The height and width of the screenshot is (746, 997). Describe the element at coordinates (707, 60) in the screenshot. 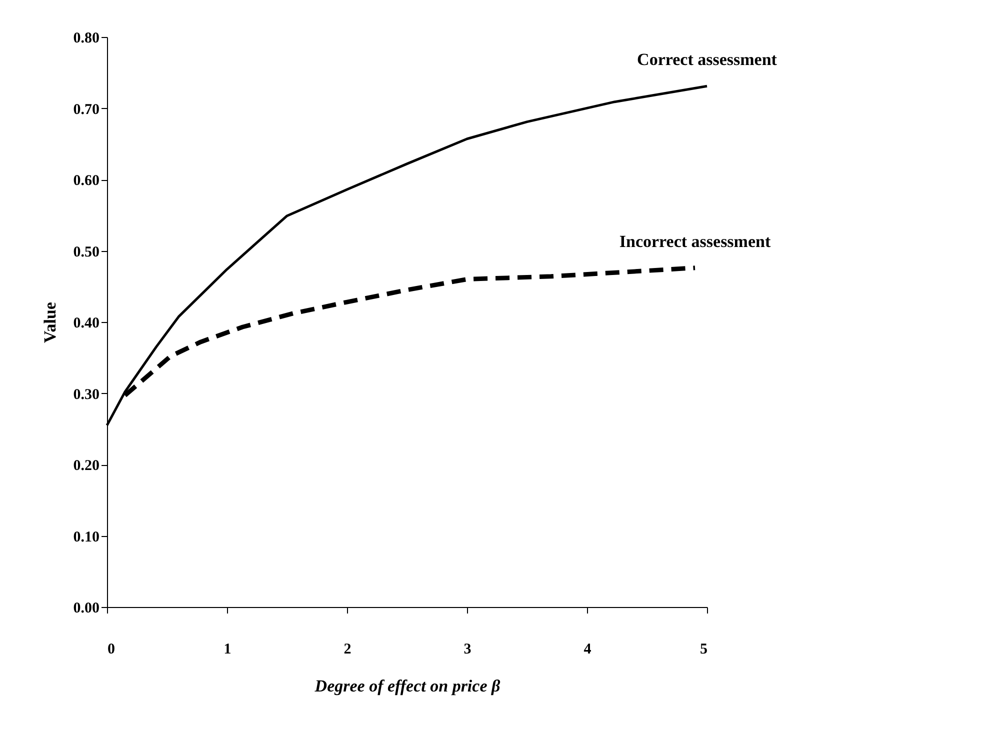

I see `series-label: Correct assessment` at that location.